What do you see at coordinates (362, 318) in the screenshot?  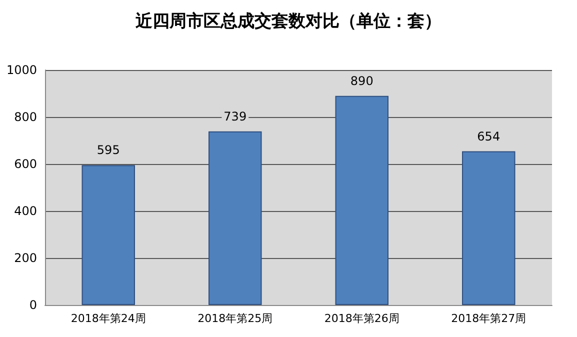 I see `x-tick-label: 2018年第26周` at bounding box center [362, 318].